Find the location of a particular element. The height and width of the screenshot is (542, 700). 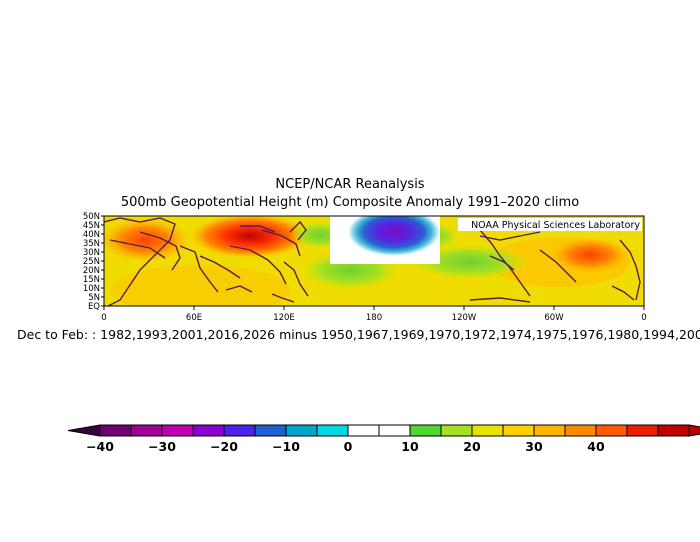

lat-label: 10N is located at coordinates (91, 289).